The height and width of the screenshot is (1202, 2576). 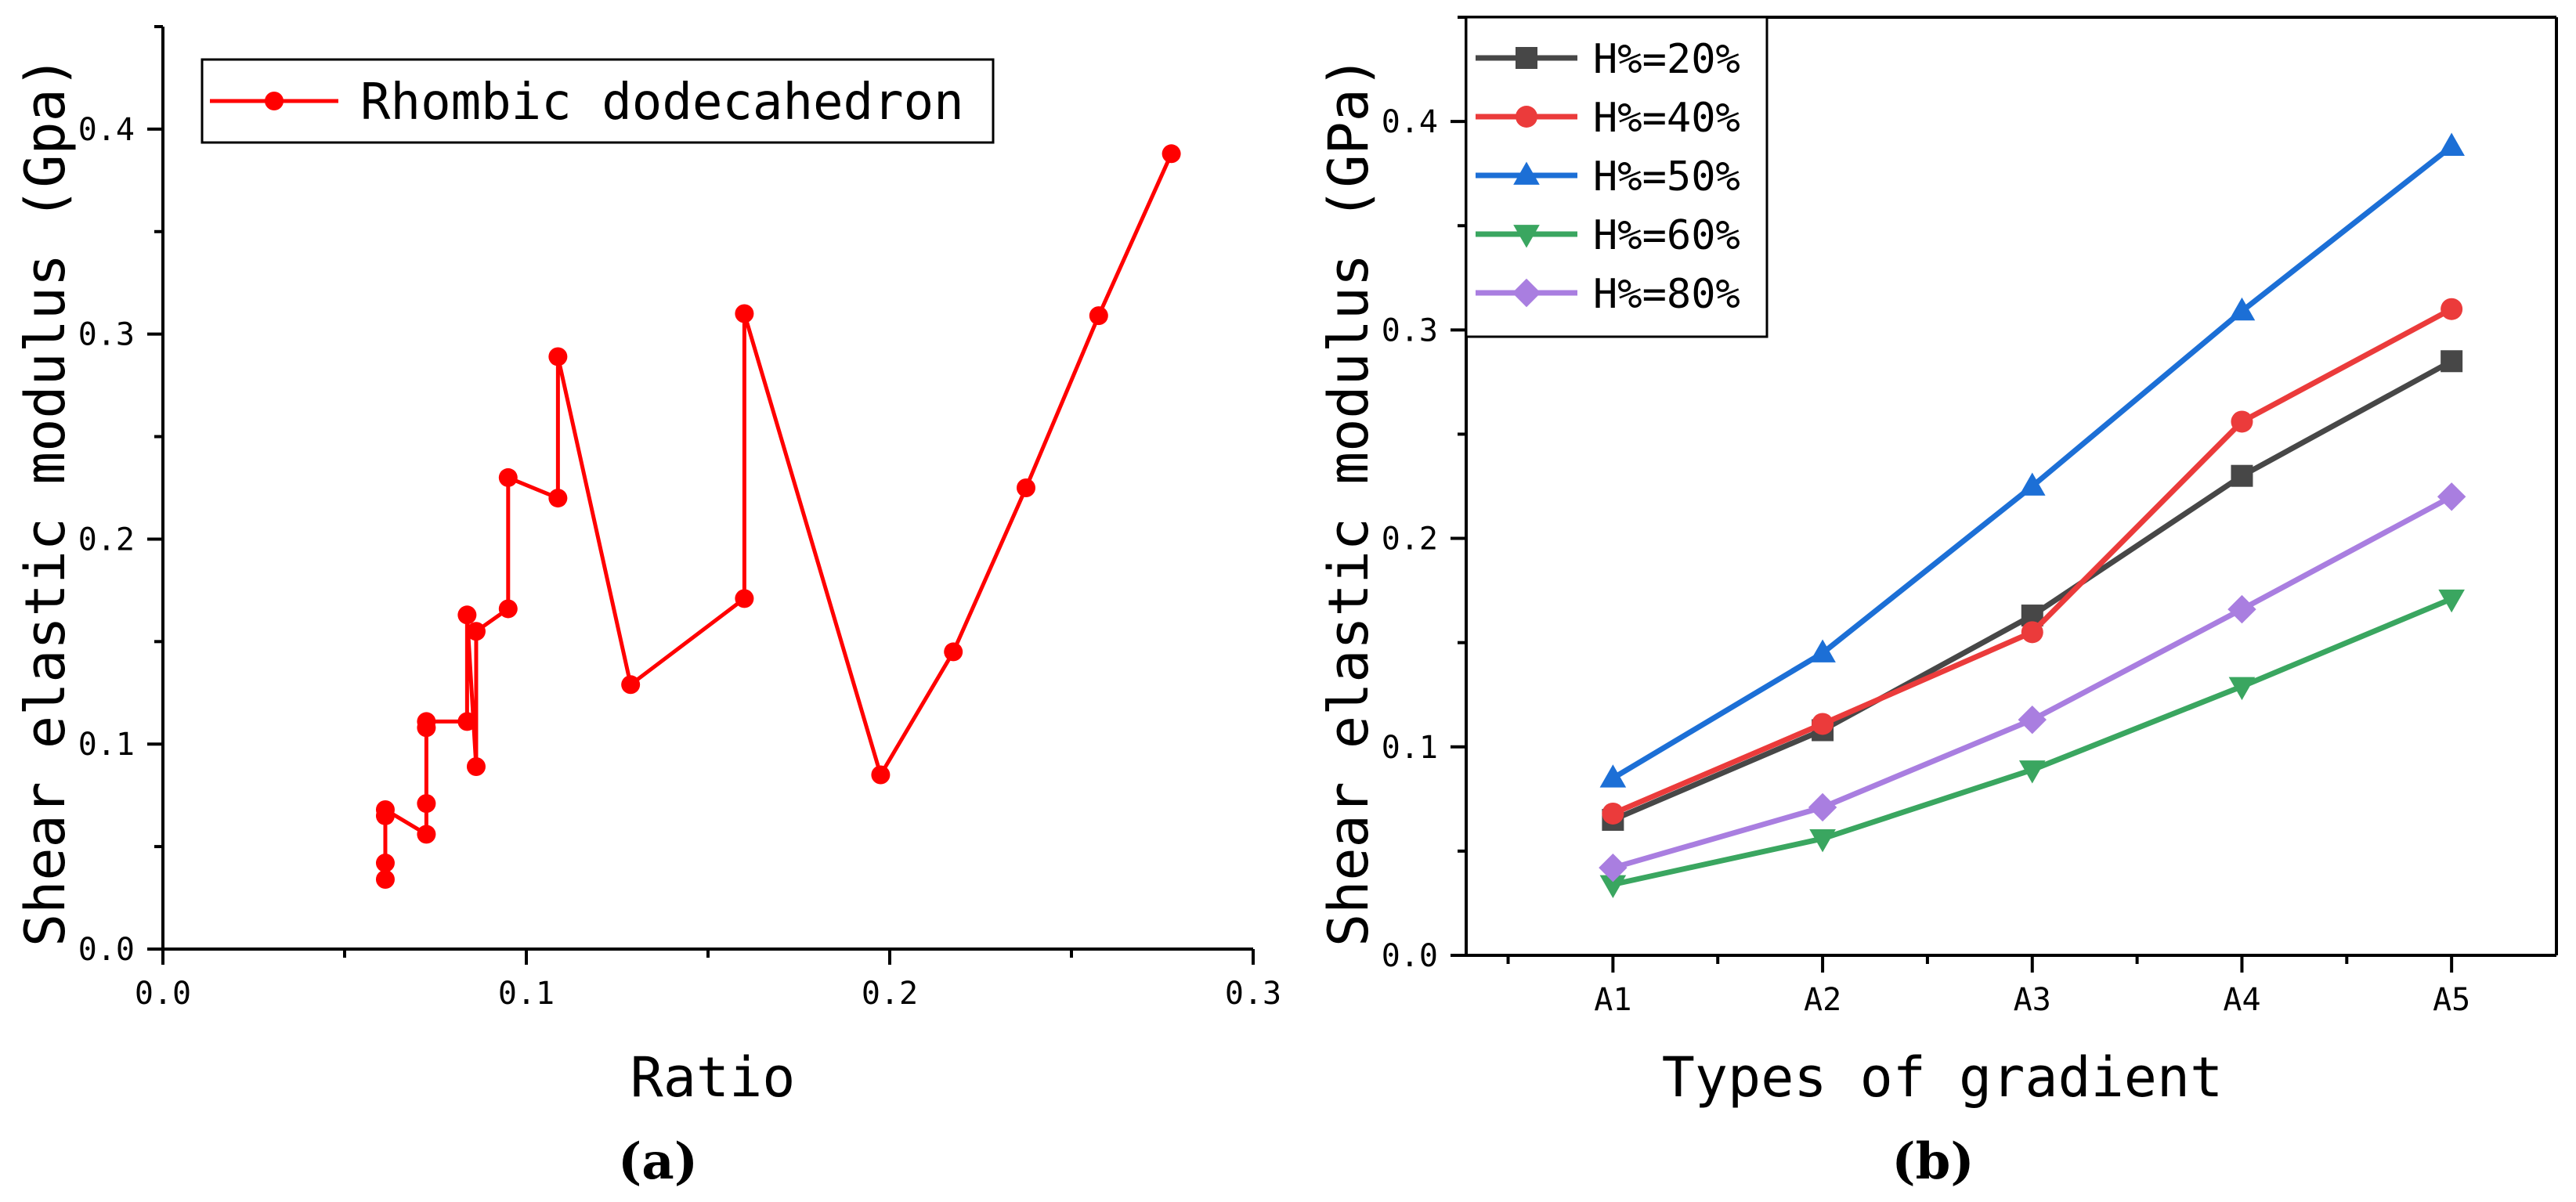 What do you see at coordinates (890, 994) in the screenshot?
I see `x-tick-label: 0.2` at bounding box center [890, 994].